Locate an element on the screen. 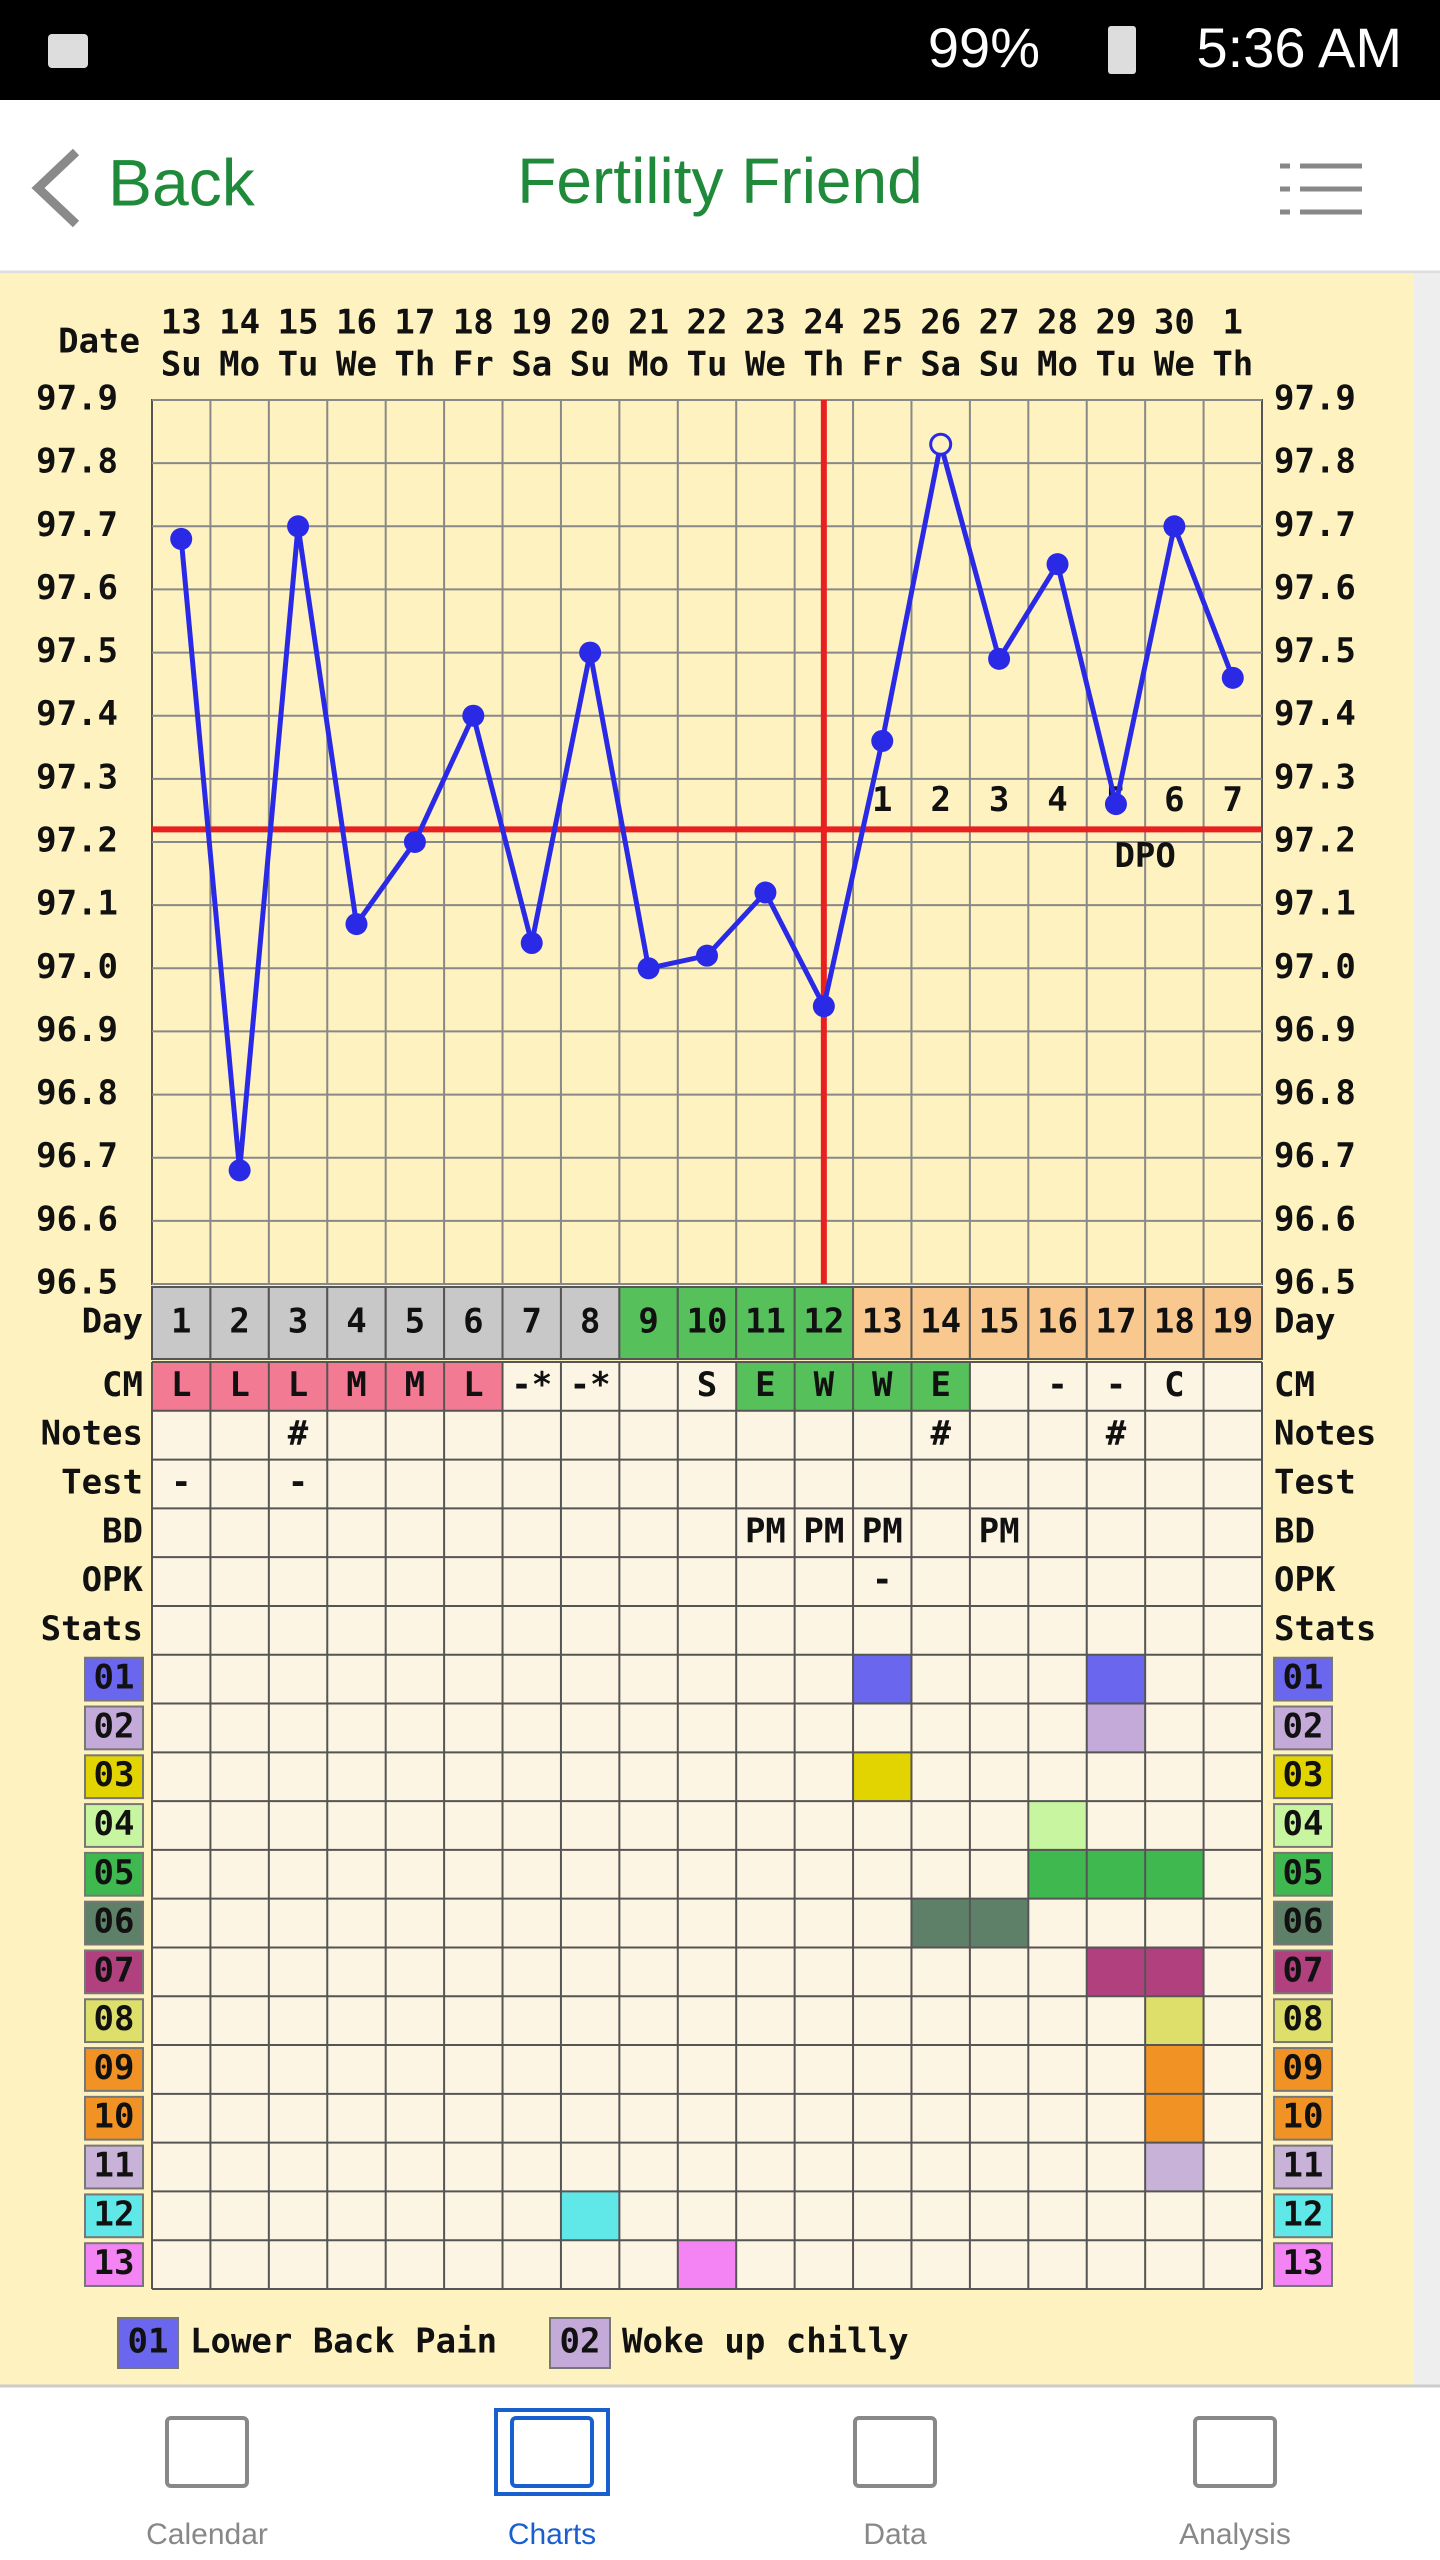  row-label: OPK is located at coordinates (113, 1580).